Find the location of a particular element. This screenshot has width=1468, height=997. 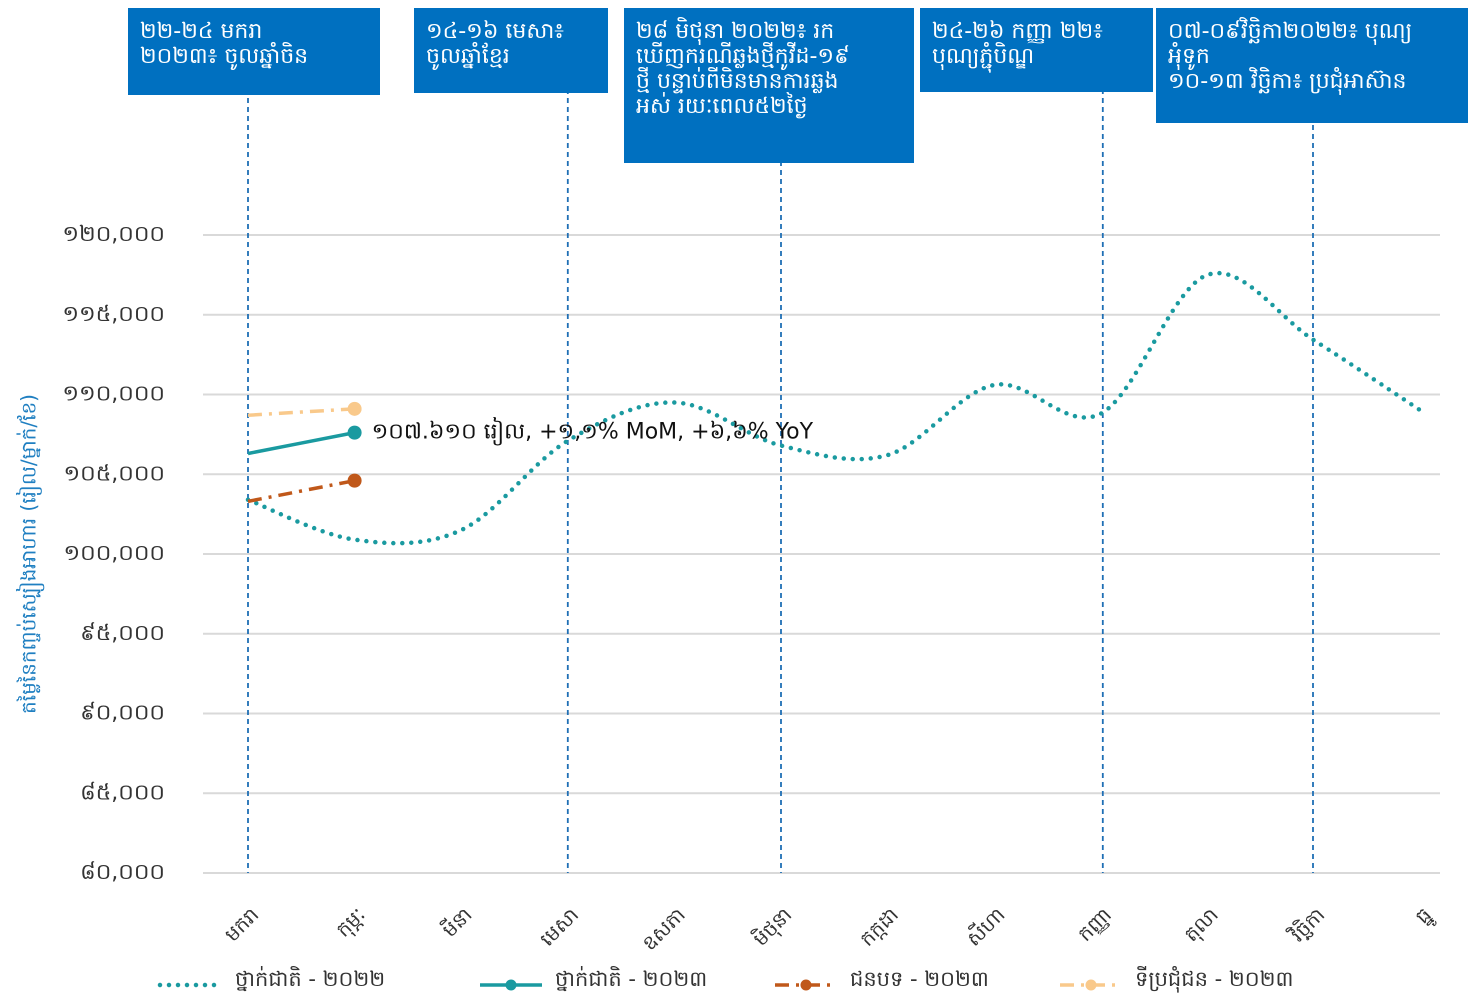

annotation-text: ០៧-០៩វិច្ឆិកា២០២២៖ បុណ្យ is located at coordinates (1290, 31).